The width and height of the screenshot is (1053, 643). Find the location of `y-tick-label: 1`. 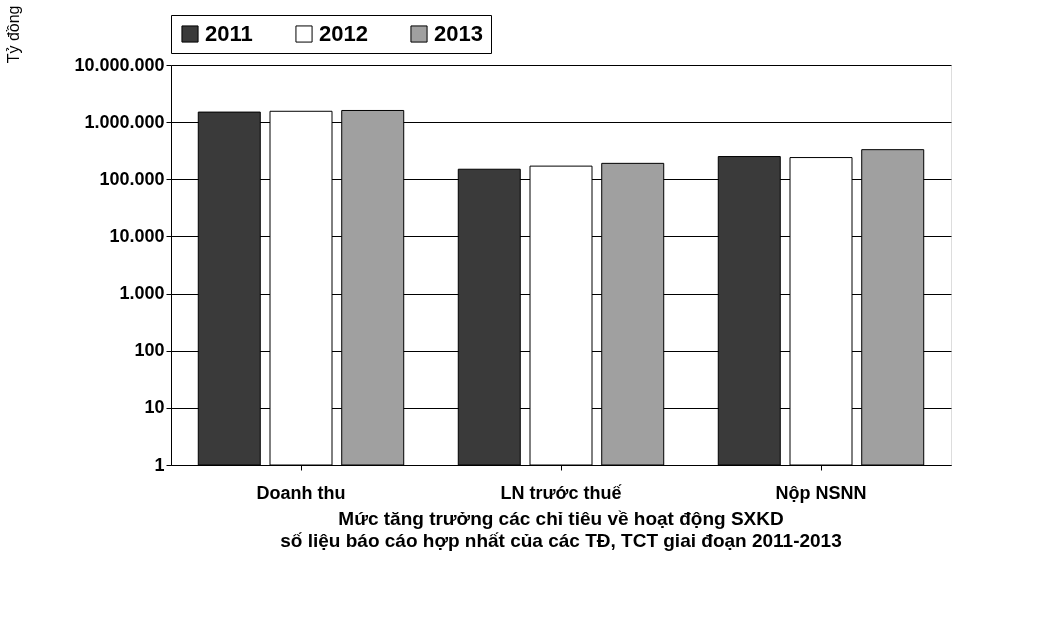

y-tick-label: 1 is located at coordinates (159, 464).